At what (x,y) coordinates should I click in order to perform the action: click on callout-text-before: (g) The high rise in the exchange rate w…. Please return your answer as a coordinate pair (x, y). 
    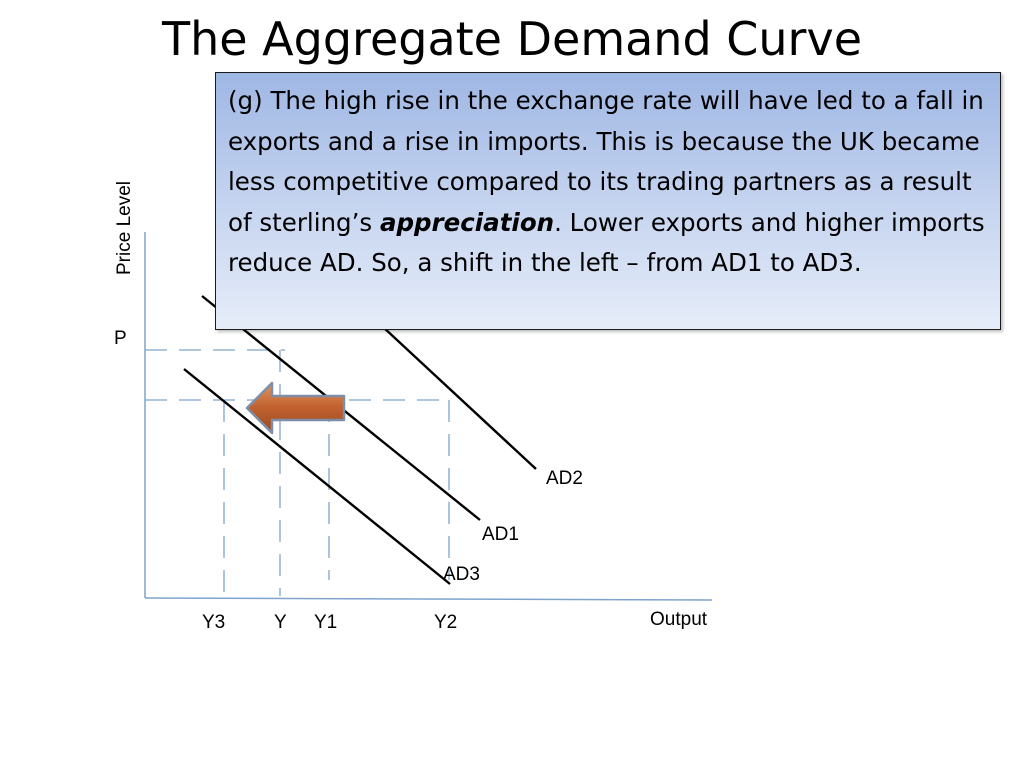
    Looking at the image, I should click on (606, 161).